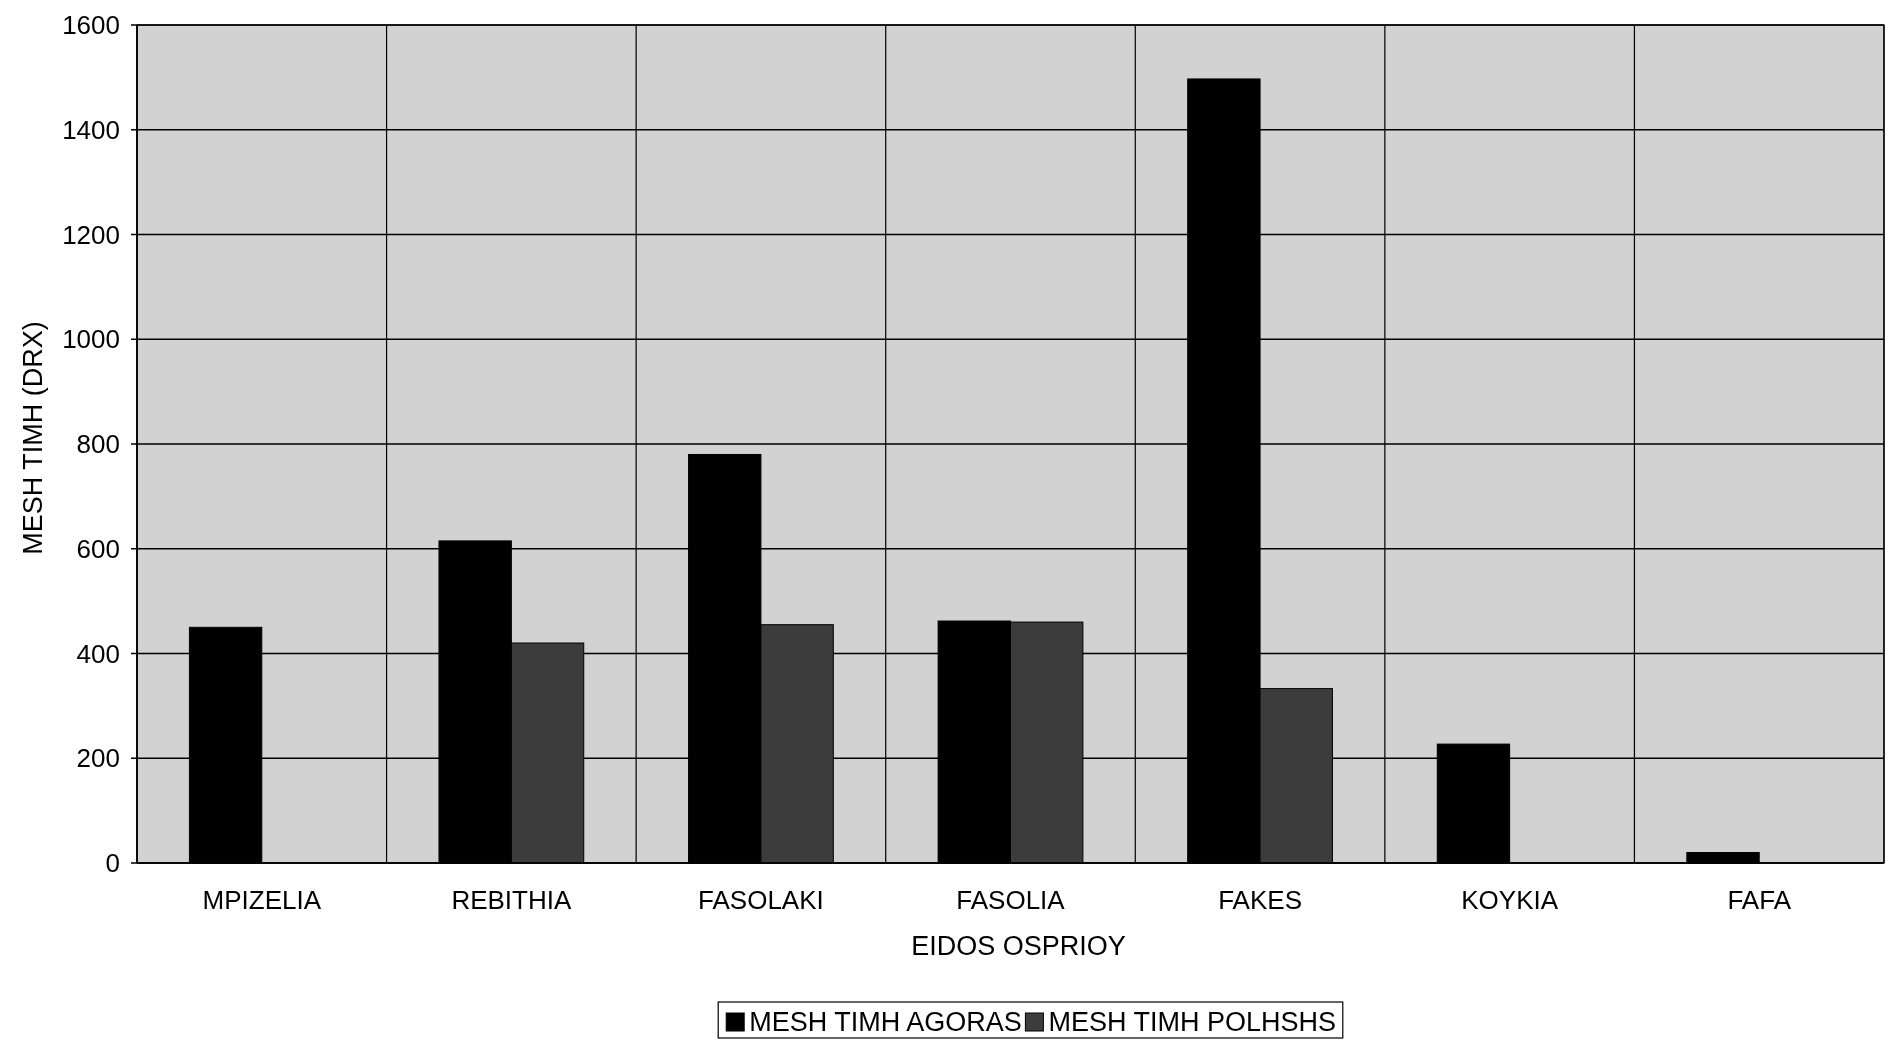 The image size is (1888, 1042). I want to click on x-tick-label: FASOLAKI, so click(761, 900).